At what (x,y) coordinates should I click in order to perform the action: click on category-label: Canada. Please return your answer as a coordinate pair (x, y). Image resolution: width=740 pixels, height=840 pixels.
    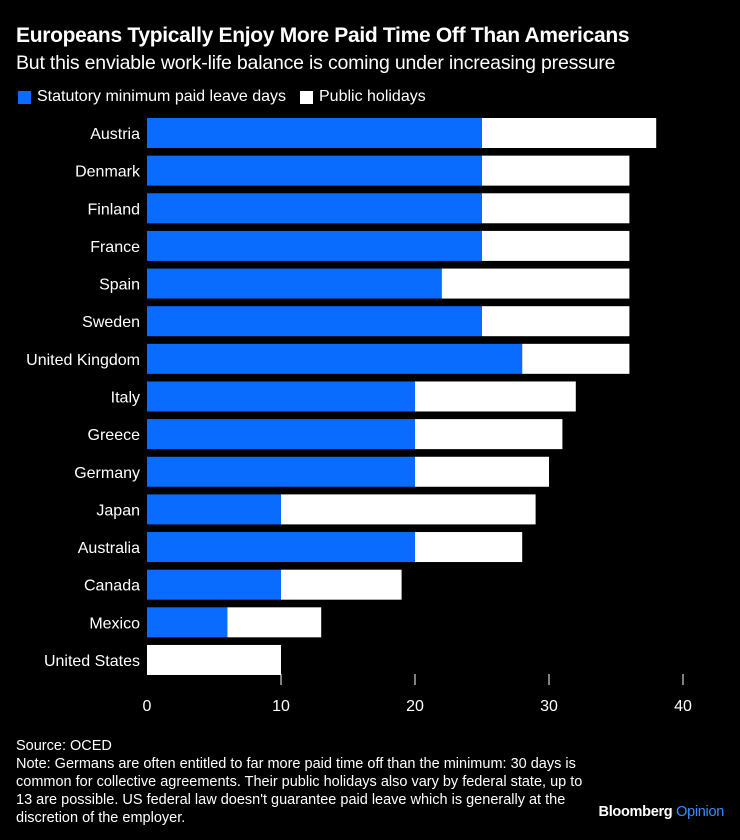
    Looking at the image, I should click on (112, 586).